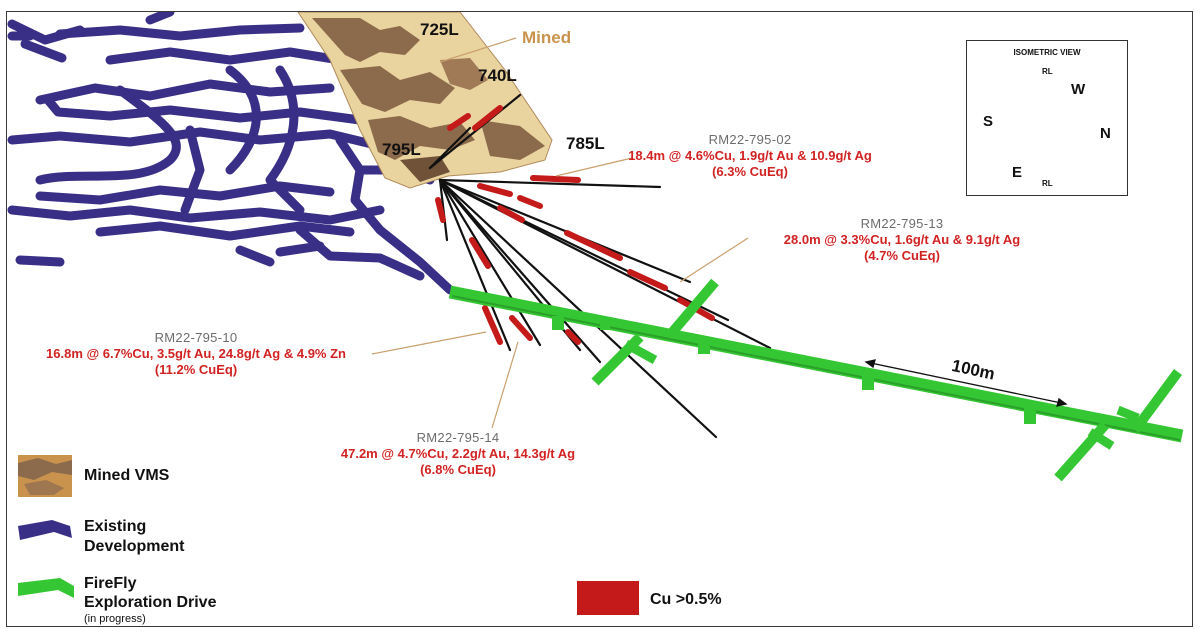  Describe the element at coordinates (458, 469) in the screenshot. I see `hole-cueq: (6.8% CuEq)` at that location.